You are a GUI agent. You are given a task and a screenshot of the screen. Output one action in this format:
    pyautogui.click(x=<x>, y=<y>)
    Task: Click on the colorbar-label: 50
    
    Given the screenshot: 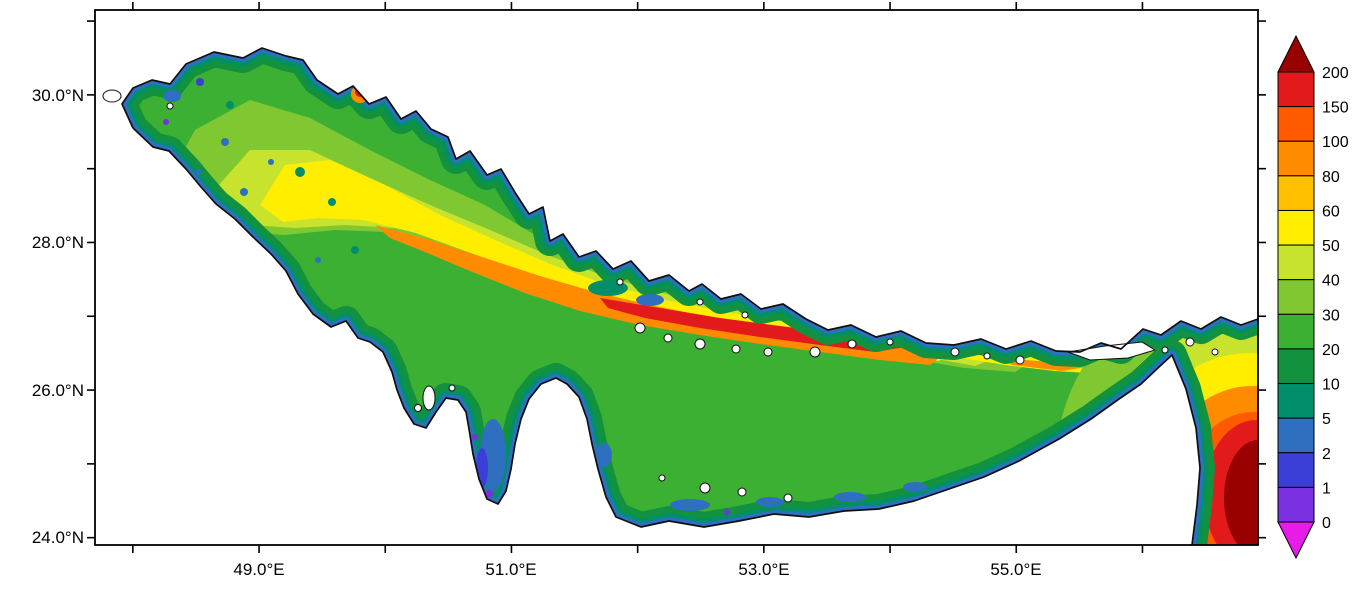 What is the action you would take?
    pyautogui.click(x=1331, y=246)
    